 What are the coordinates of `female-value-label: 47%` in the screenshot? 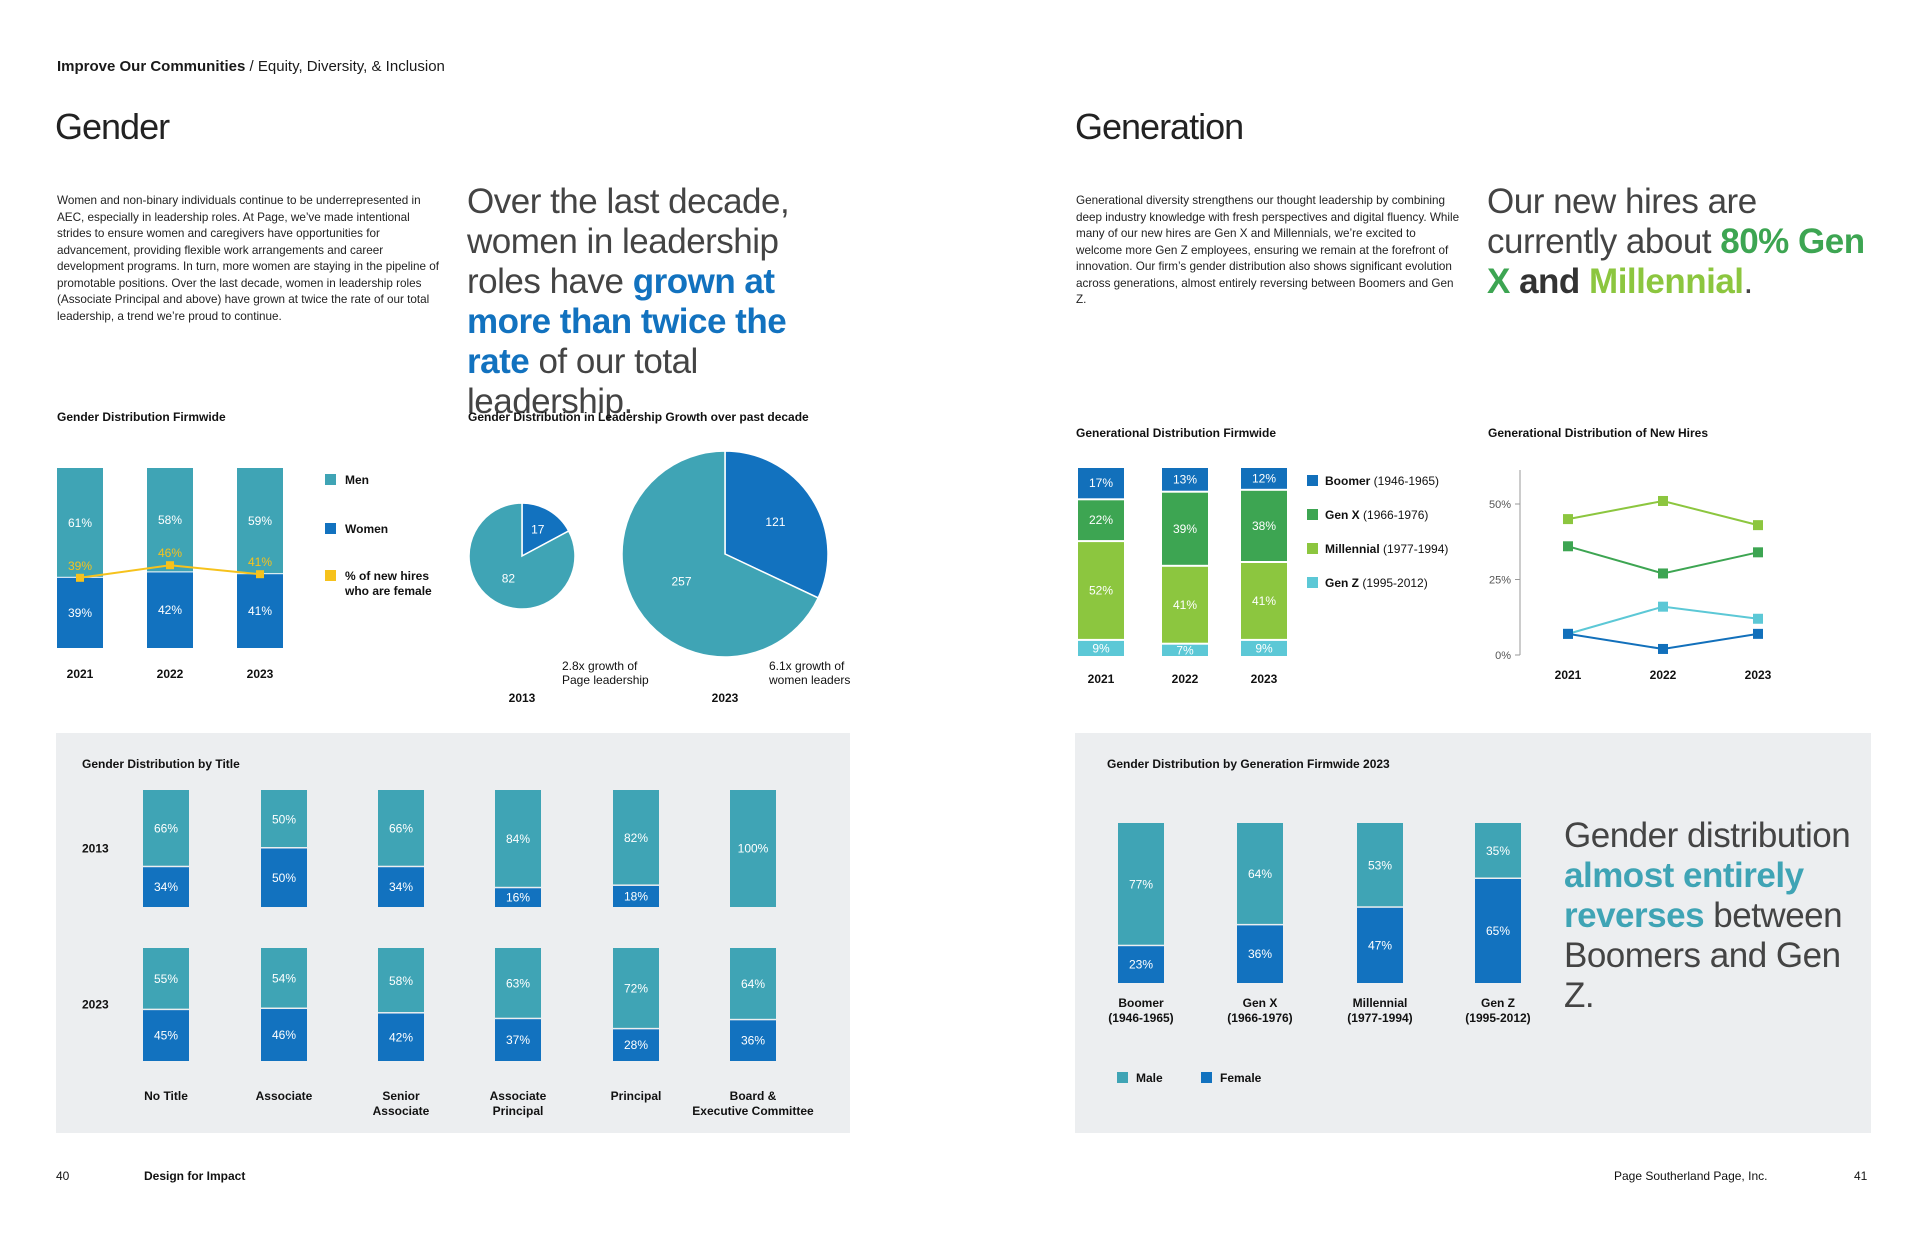 It's located at (1380, 945).